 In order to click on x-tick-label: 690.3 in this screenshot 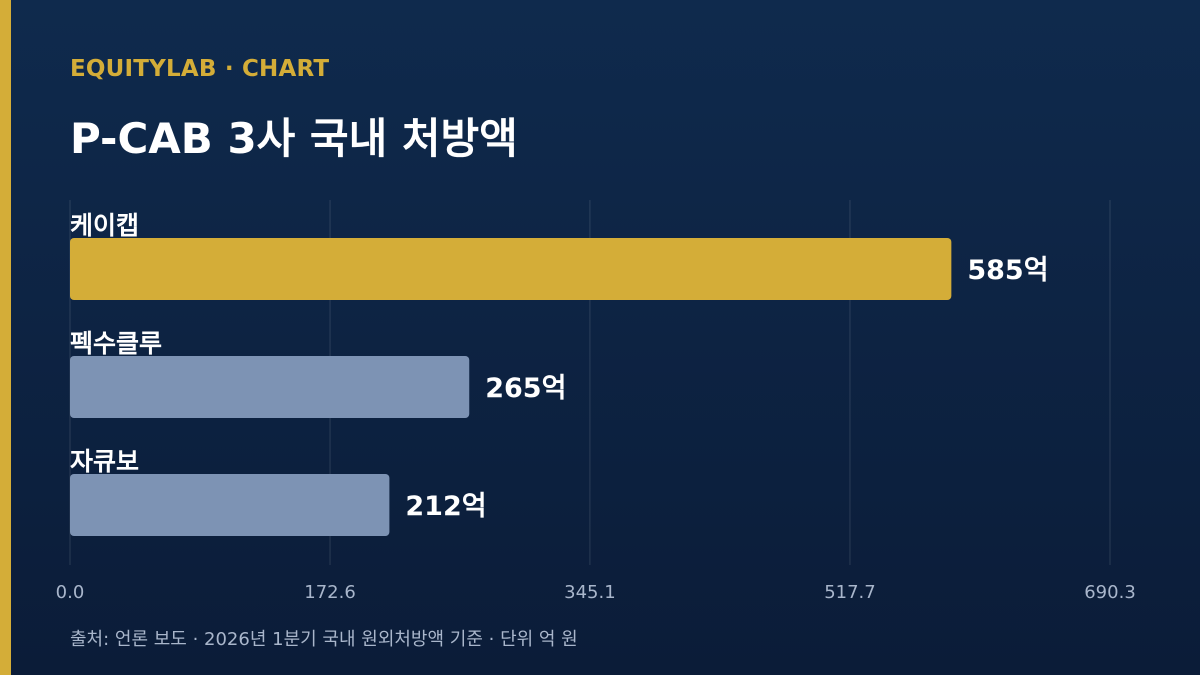, I will do `click(1110, 592)`.